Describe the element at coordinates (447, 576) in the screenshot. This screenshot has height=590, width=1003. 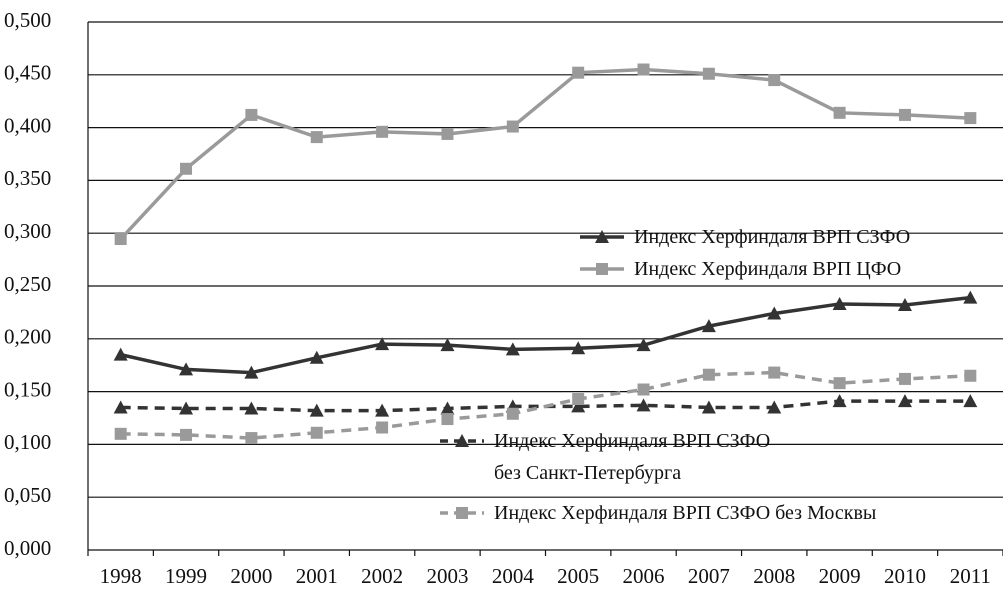
I see `x-tick-label: 2003` at that location.